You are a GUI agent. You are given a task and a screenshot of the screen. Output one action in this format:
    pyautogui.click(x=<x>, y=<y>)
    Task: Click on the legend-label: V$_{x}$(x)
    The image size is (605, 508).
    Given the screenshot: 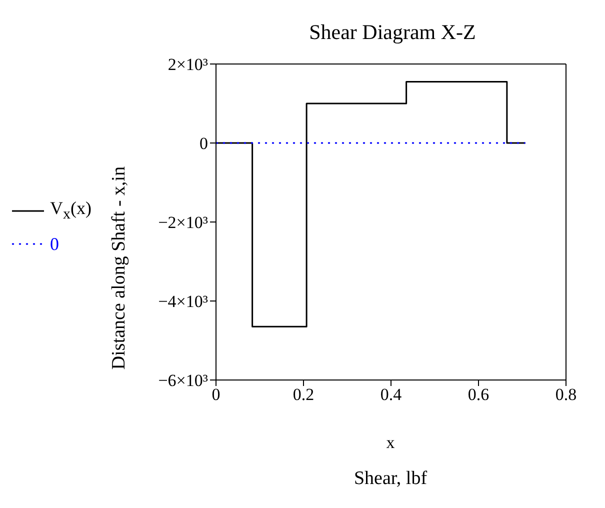 What is the action you would take?
    pyautogui.click(x=71, y=211)
    